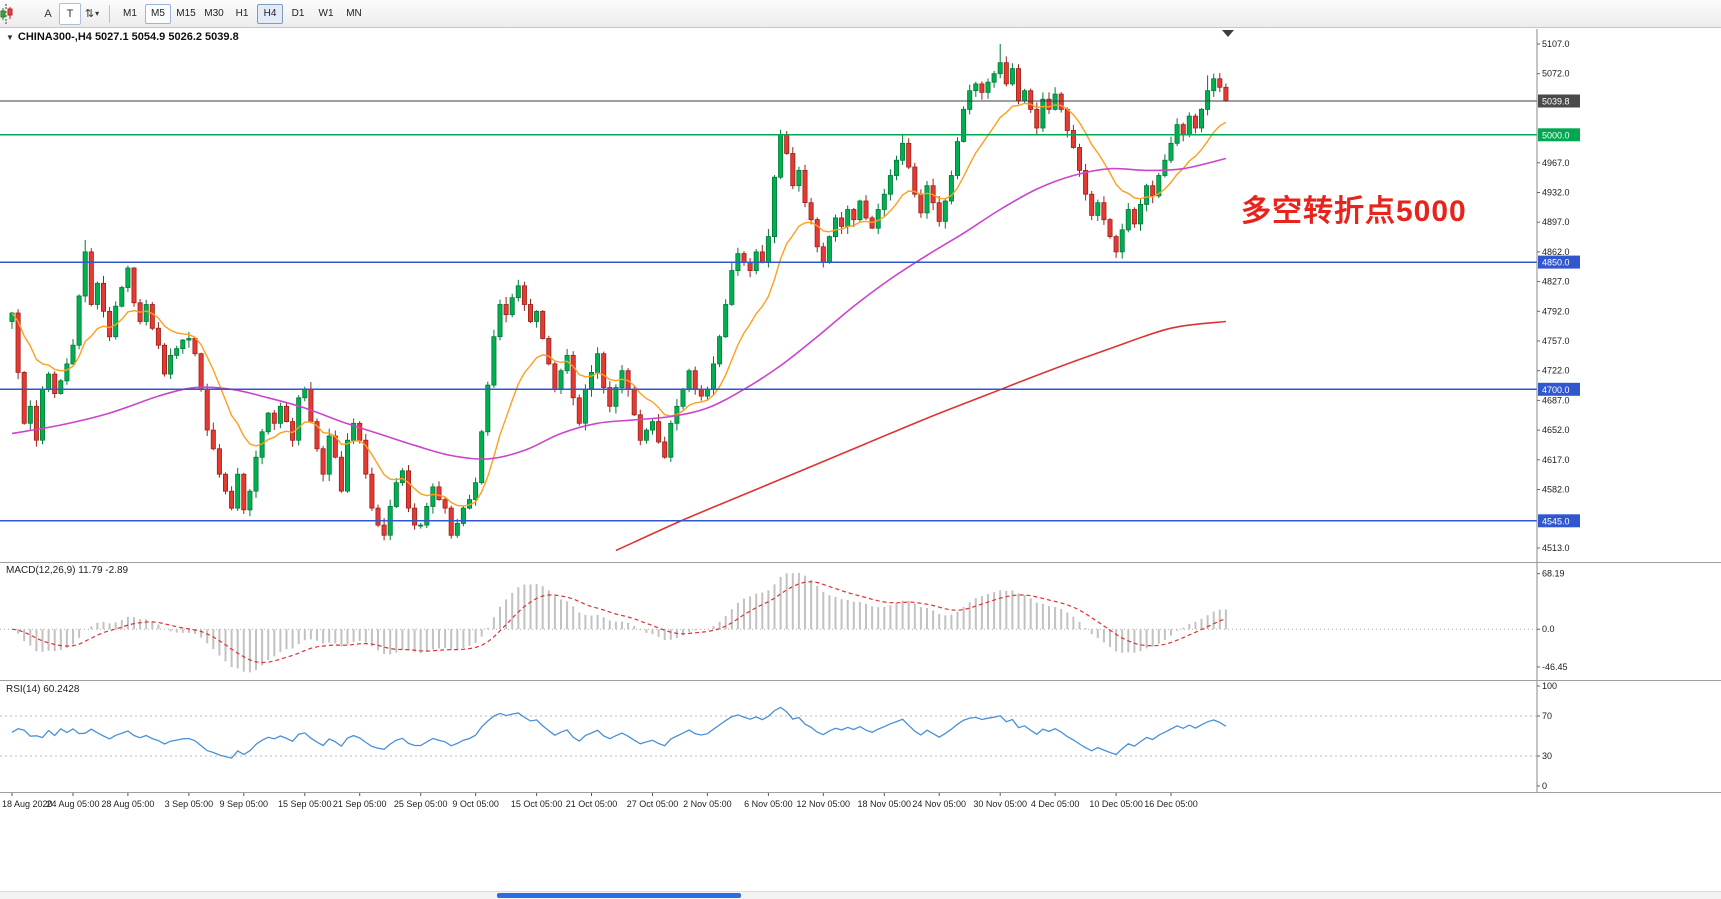  I want to click on price-badge-5000.0: 5000.0, so click(1559, 135).